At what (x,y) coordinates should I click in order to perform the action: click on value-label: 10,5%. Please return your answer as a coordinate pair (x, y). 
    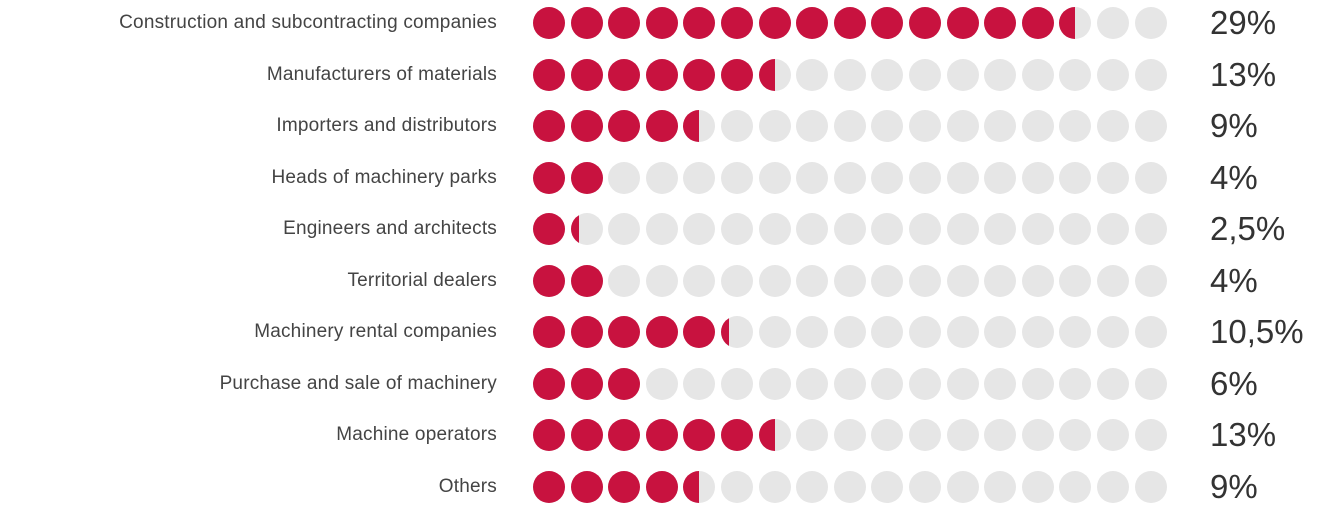
    Looking at the image, I should click on (1257, 331).